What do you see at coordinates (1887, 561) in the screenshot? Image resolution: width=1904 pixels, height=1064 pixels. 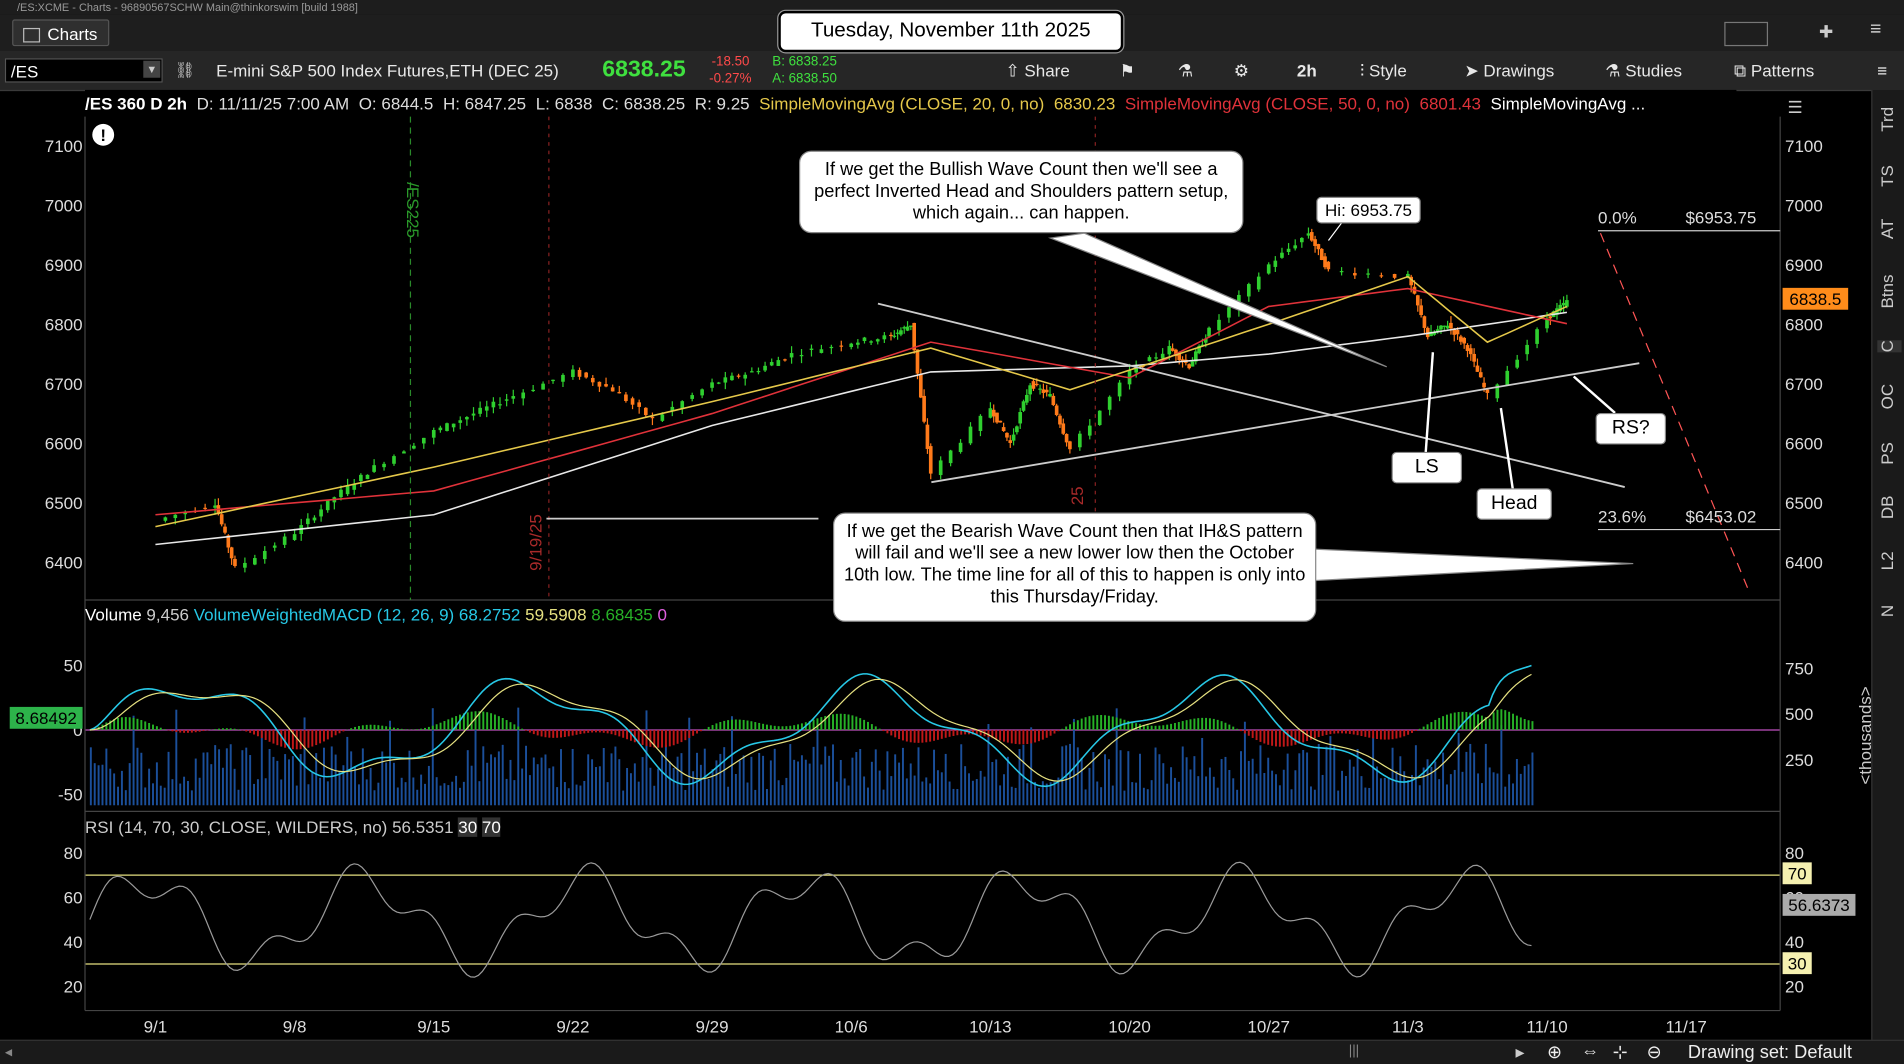 I see `sidebar-item-l2: L2` at bounding box center [1887, 561].